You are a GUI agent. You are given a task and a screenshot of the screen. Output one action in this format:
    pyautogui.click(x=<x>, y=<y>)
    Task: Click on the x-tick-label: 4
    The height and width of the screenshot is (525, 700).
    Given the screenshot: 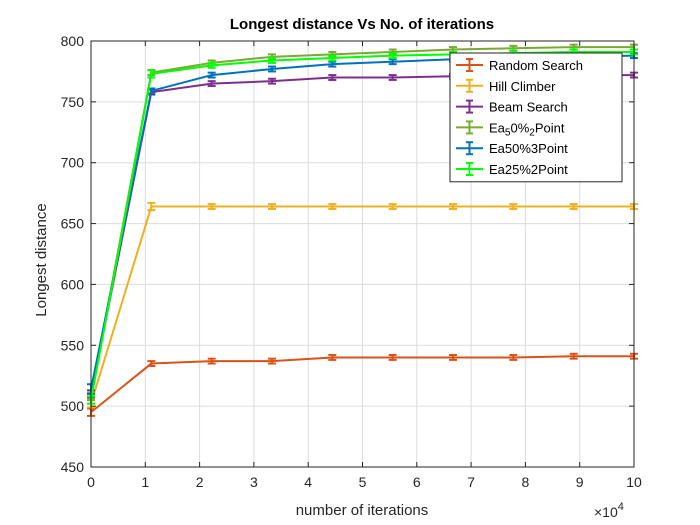 What is the action you would take?
    pyautogui.click(x=308, y=482)
    